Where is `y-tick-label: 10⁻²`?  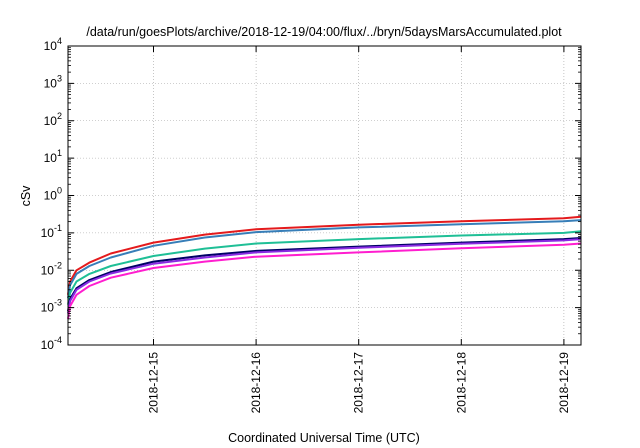
y-tick-label: 10⁻² is located at coordinates (51, 268).